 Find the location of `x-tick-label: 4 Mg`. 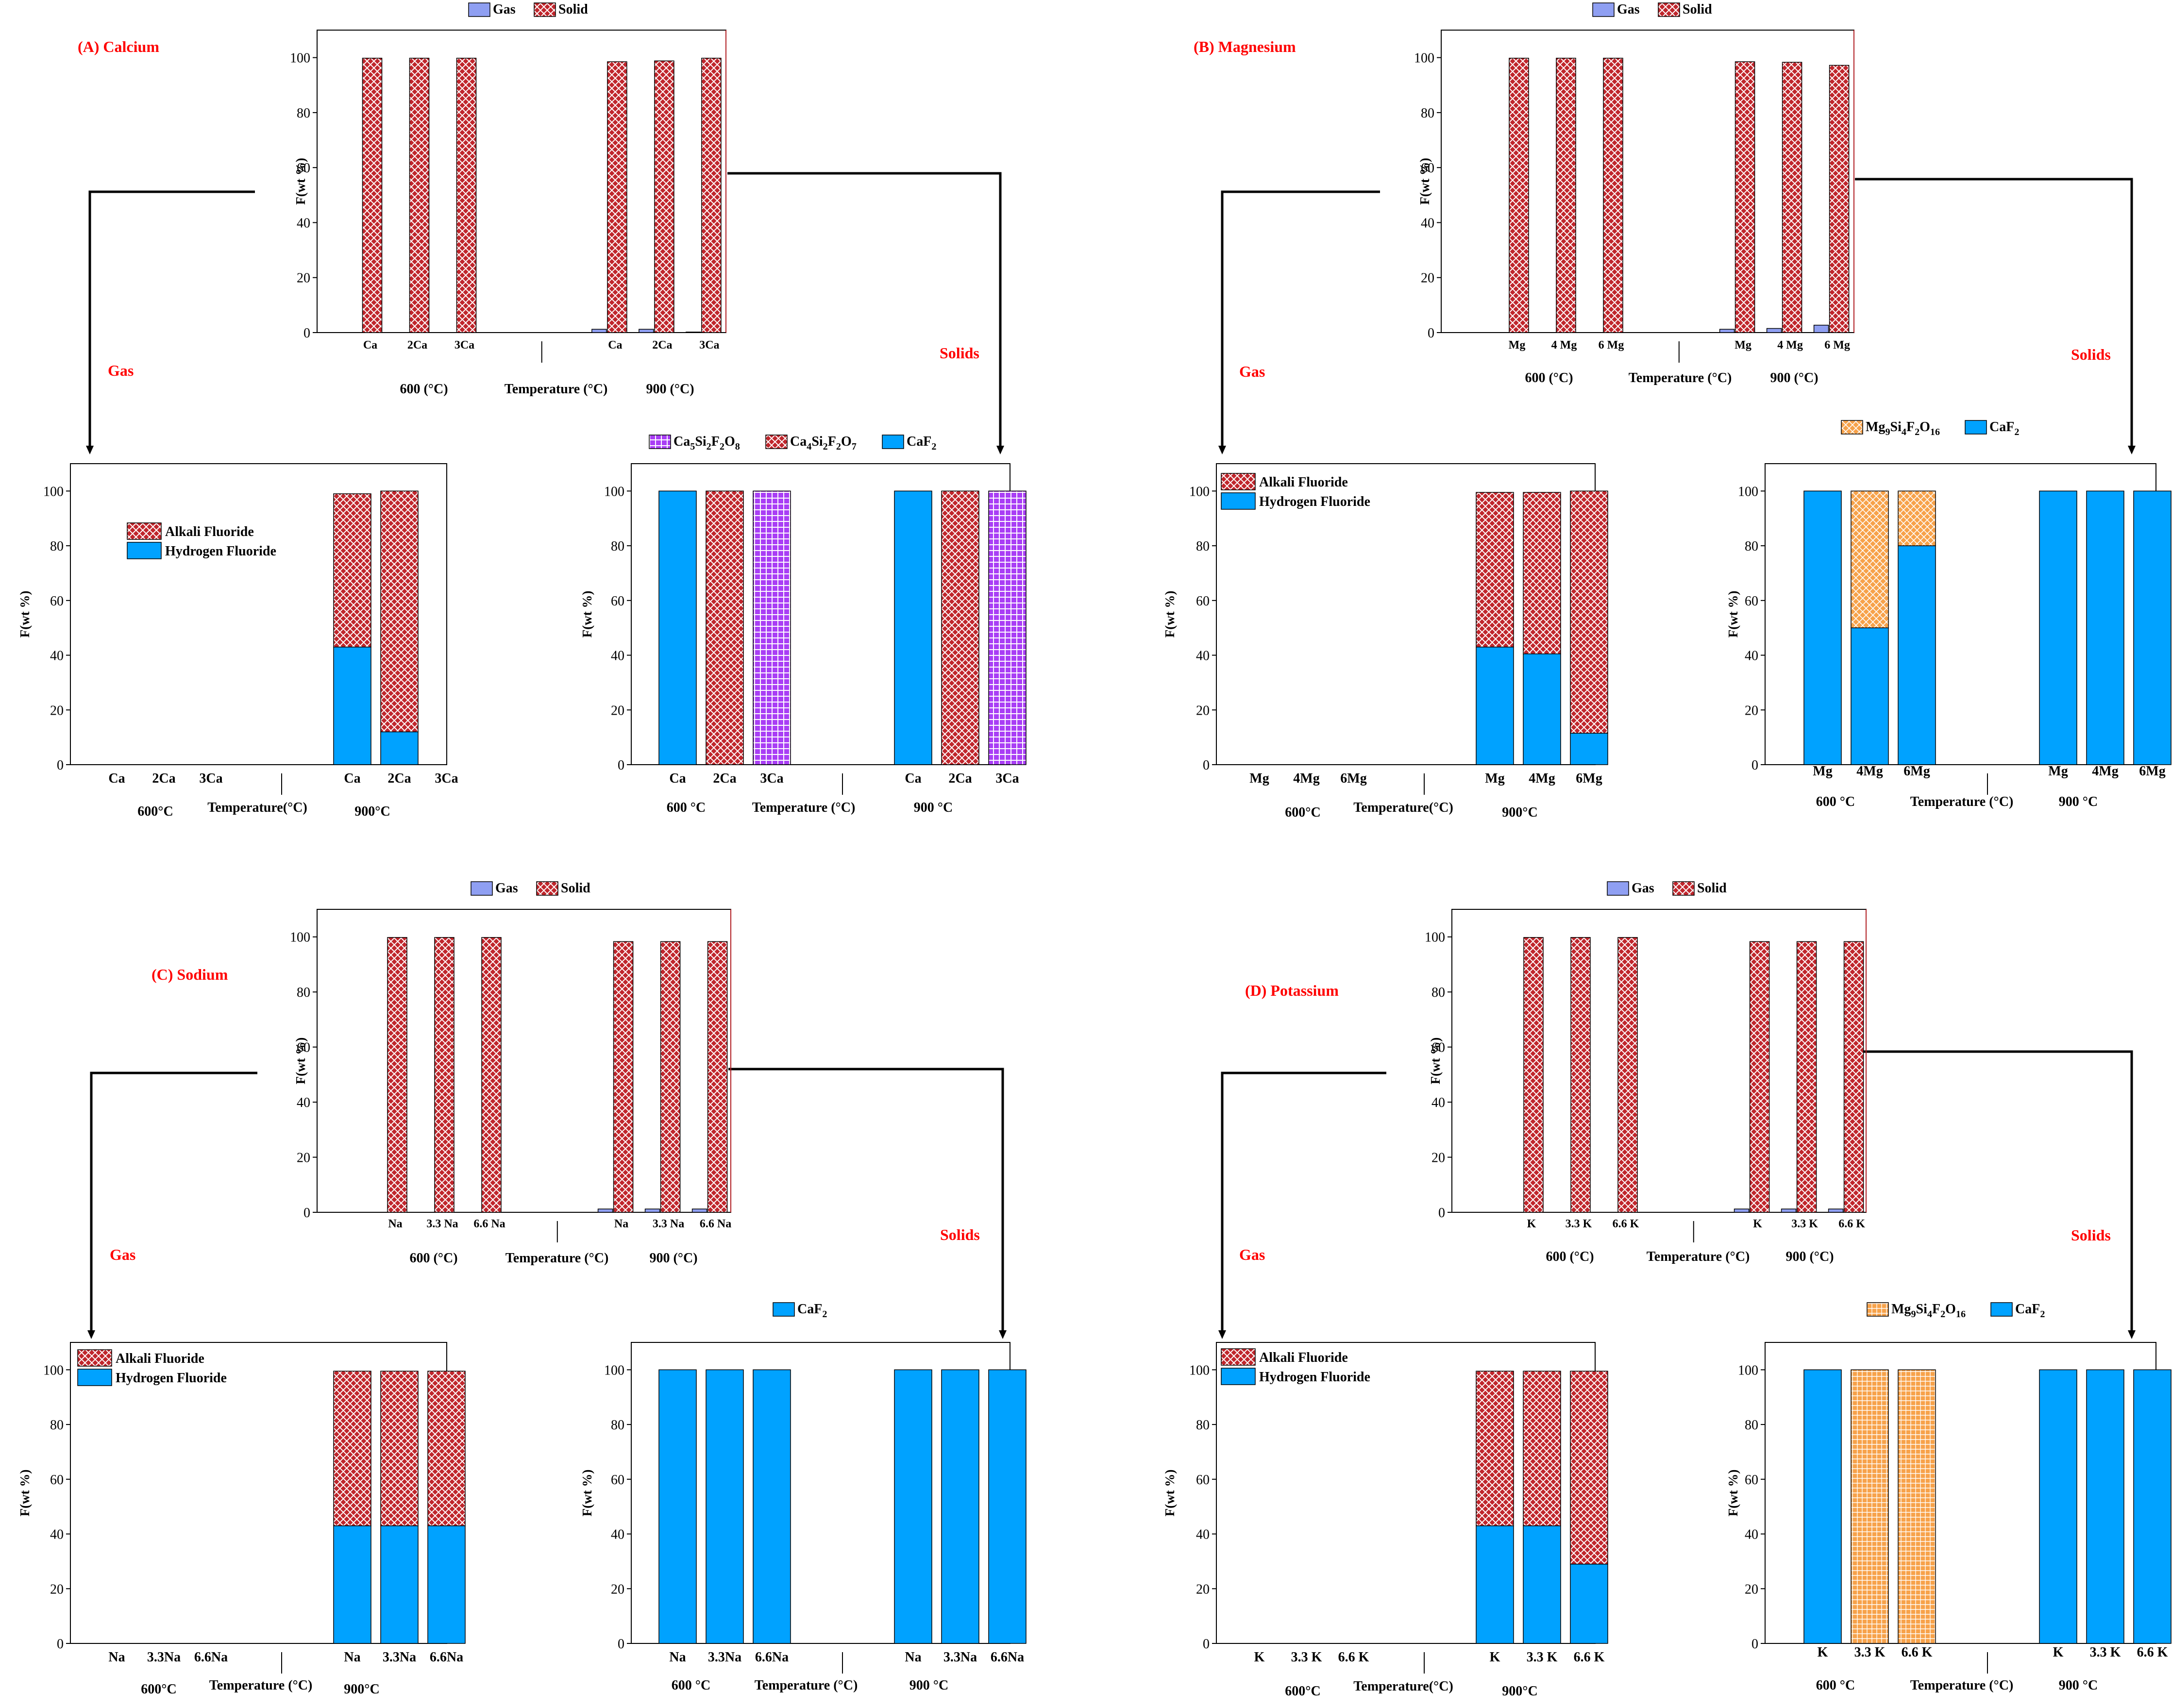

x-tick-label: 4 Mg is located at coordinates (1564, 345).